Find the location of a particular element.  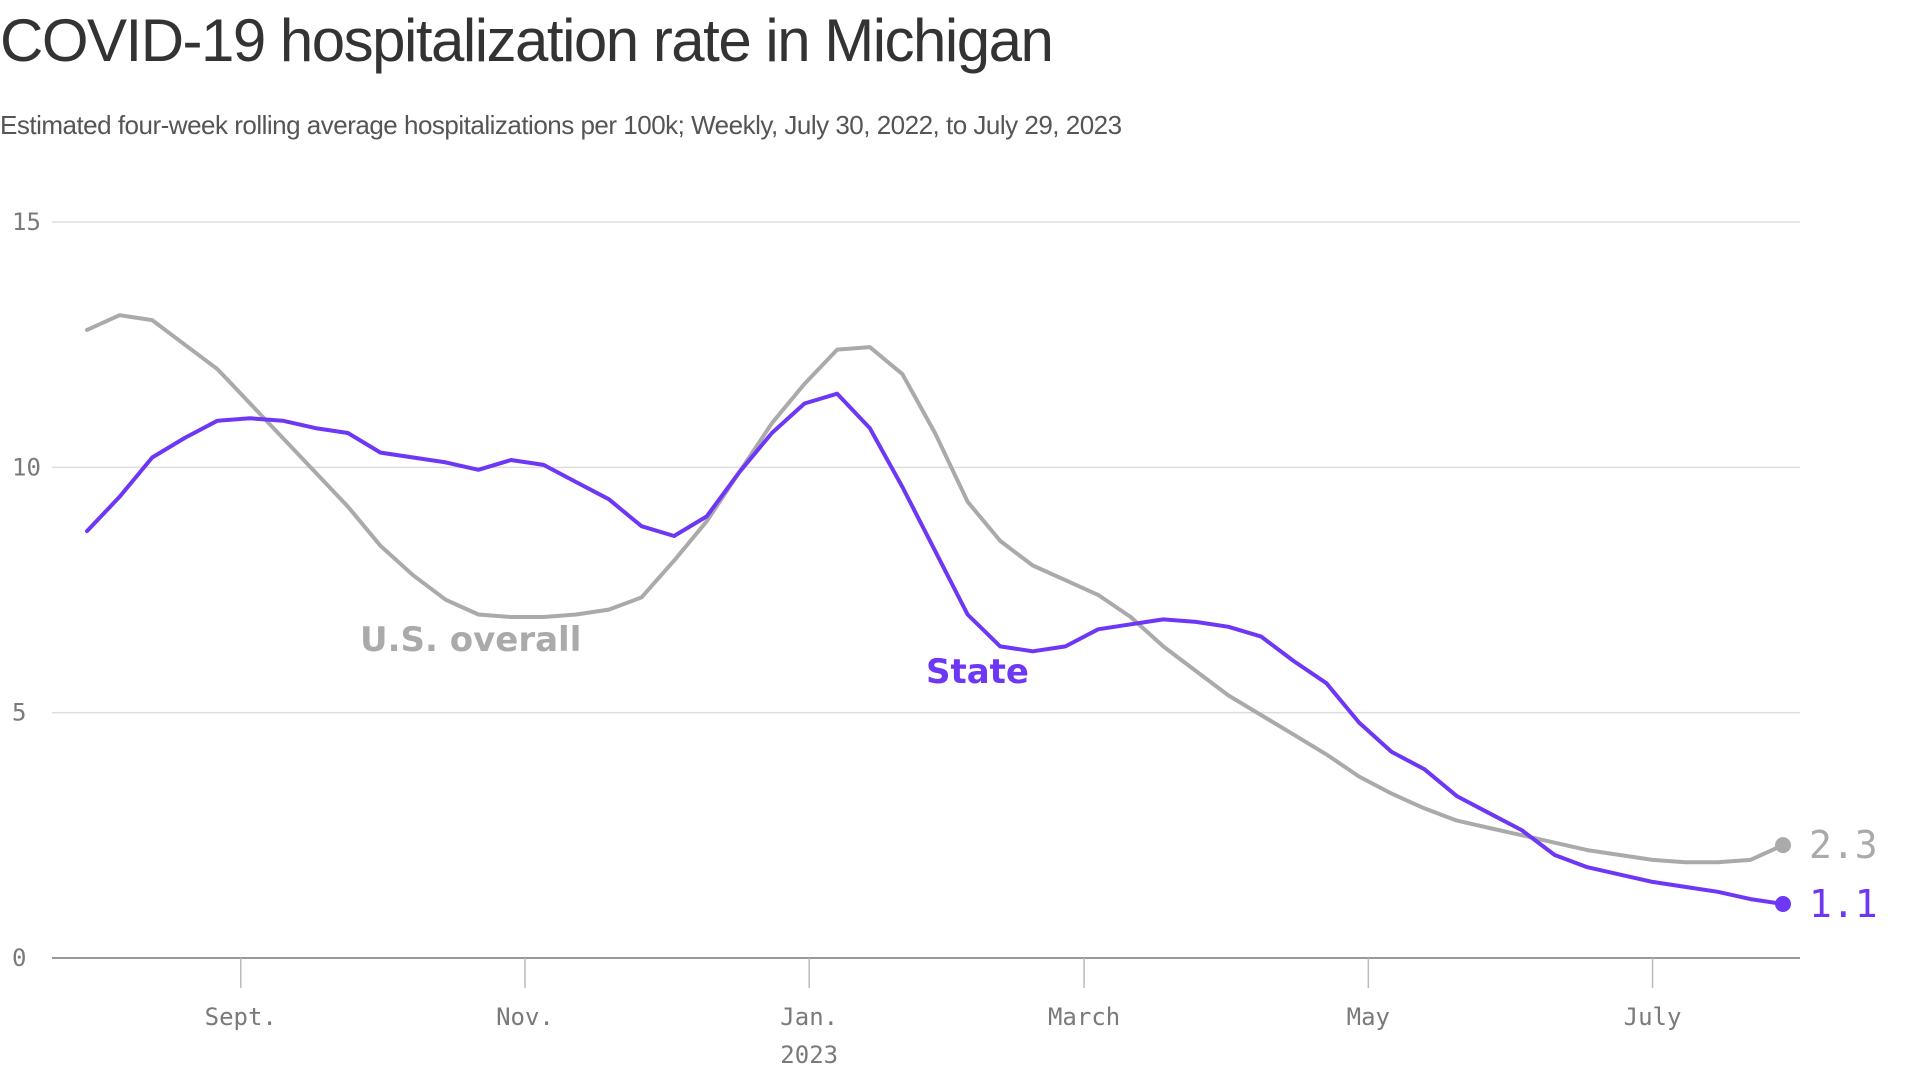

x-tick-label: March is located at coordinates (1084, 1017).